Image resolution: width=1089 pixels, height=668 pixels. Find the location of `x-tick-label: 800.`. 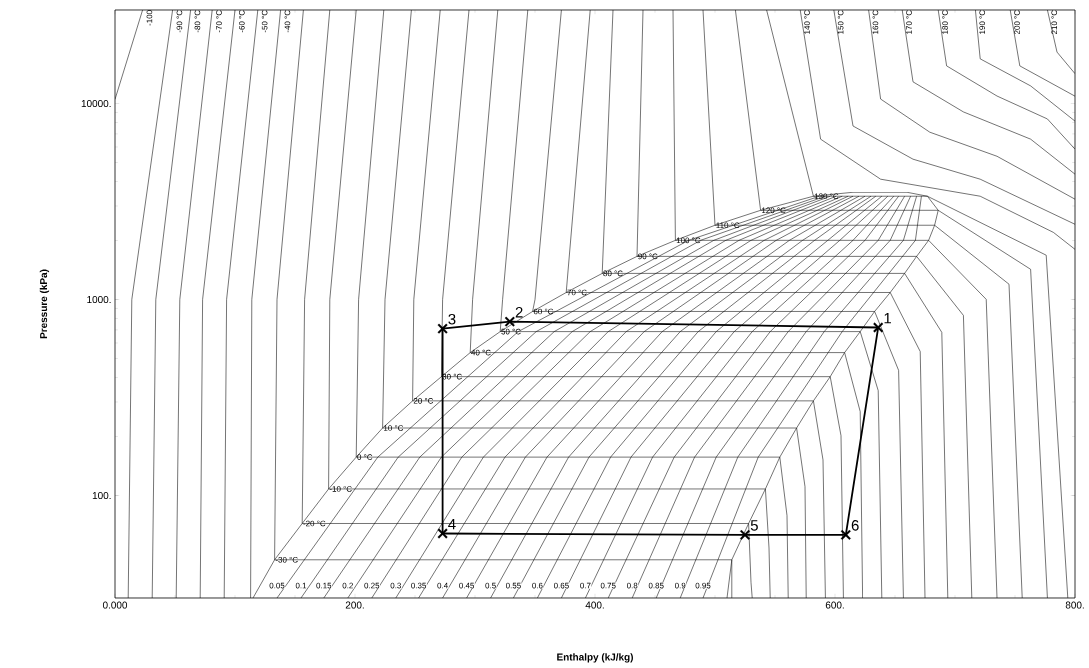

x-tick-label: 800. is located at coordinates (1074, 605).